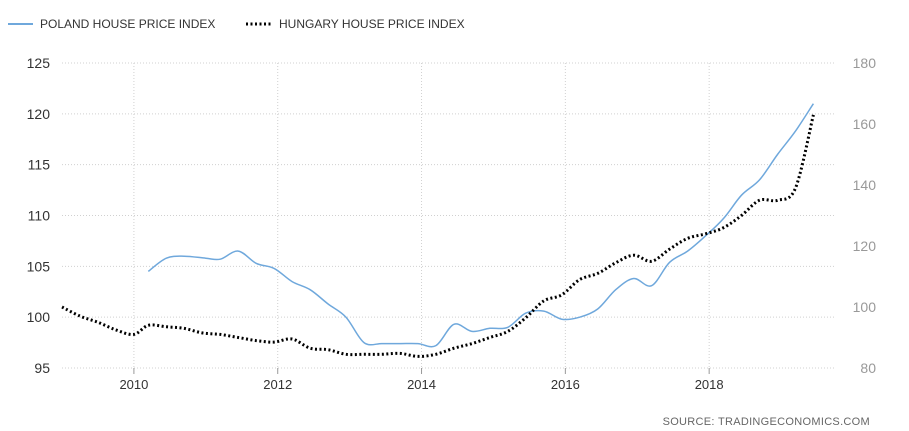  What do you see at coordinates (865, 124) in the screenshot?
I see `y-right-tick-label: 160` at bounding box center [865, 124].